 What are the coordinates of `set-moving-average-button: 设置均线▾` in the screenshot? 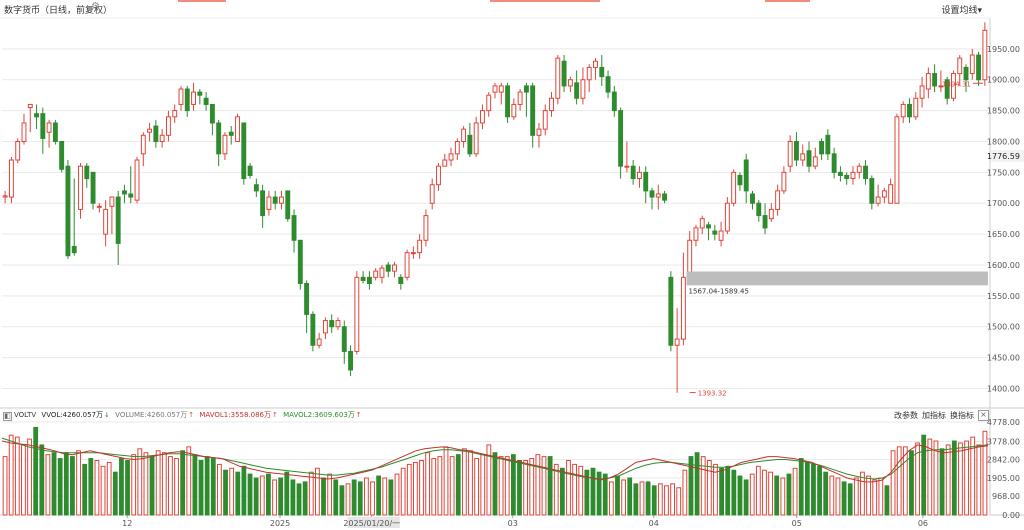 It's located at (961, 9).